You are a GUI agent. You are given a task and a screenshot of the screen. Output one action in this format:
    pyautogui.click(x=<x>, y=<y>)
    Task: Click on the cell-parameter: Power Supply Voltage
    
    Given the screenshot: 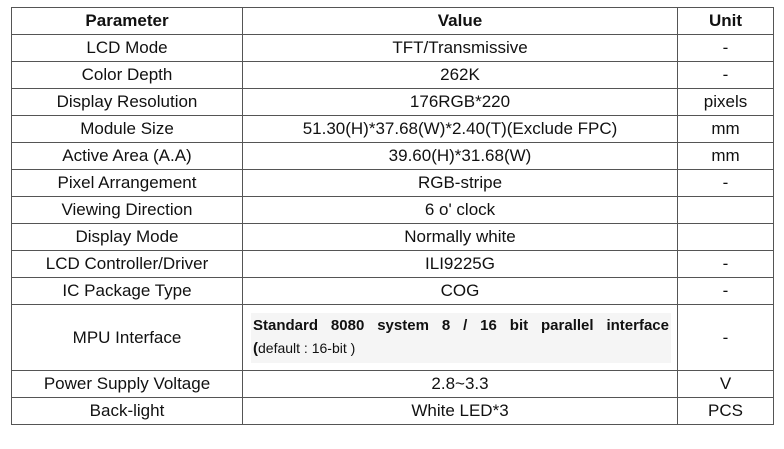 What is the action you would take?
    pyautogui.click(x=127, y=384)
    